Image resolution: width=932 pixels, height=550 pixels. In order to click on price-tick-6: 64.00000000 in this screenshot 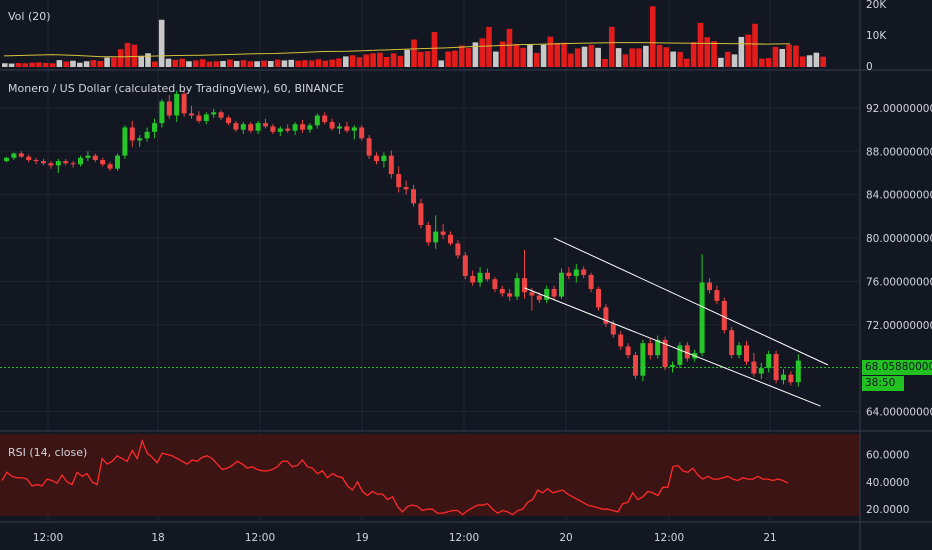, I will do `click(899, 412)`.